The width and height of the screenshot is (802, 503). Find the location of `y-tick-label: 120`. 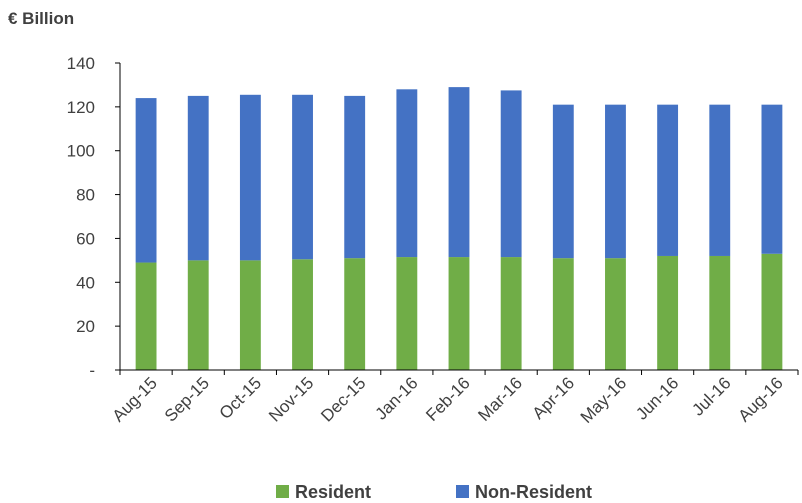

y-tick-label: 120 is located at coordinates (81, 107).